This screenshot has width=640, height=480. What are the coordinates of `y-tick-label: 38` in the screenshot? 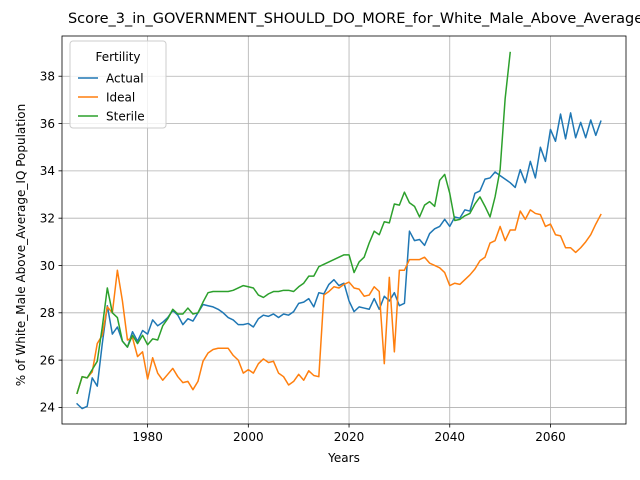 It's located at (47, 77).